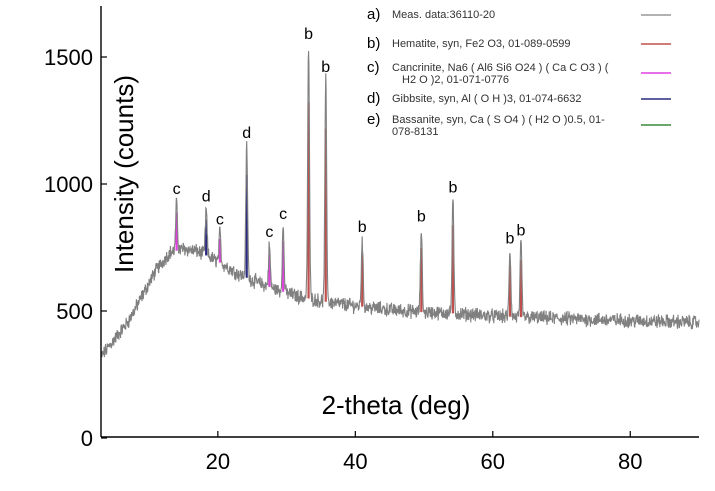  What do you see at coordinates (87, 438) in the screenshot?
I see `y-tick-label-0: 0` at bounding box center [87, 438].